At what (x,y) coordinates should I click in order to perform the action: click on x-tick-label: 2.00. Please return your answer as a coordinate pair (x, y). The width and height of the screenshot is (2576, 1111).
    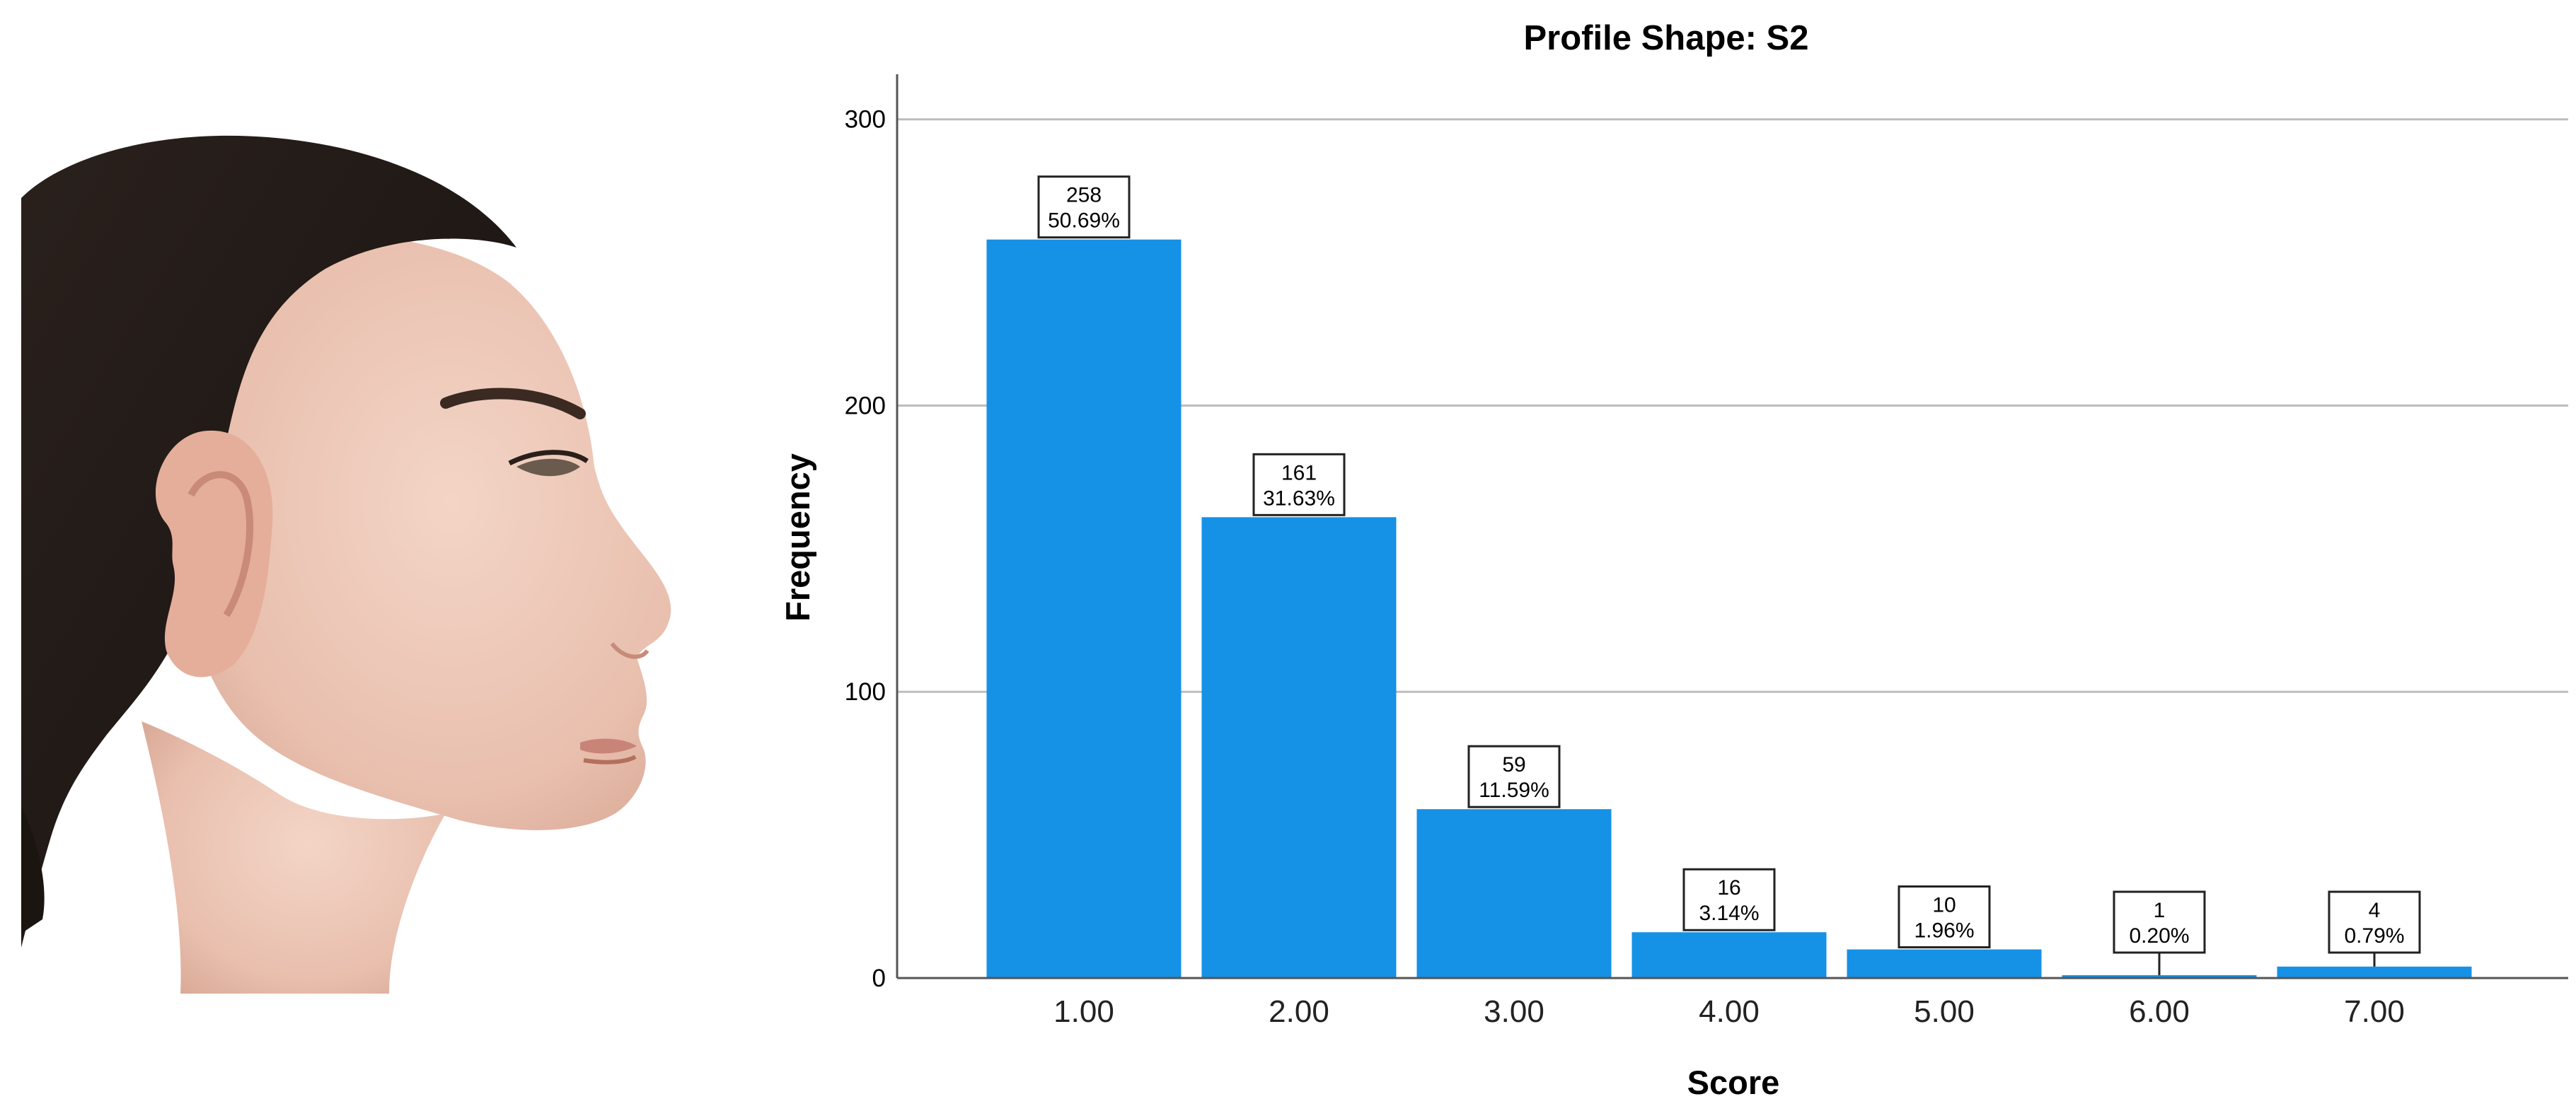
    Looking at the image, I should click on (1299, 1012).